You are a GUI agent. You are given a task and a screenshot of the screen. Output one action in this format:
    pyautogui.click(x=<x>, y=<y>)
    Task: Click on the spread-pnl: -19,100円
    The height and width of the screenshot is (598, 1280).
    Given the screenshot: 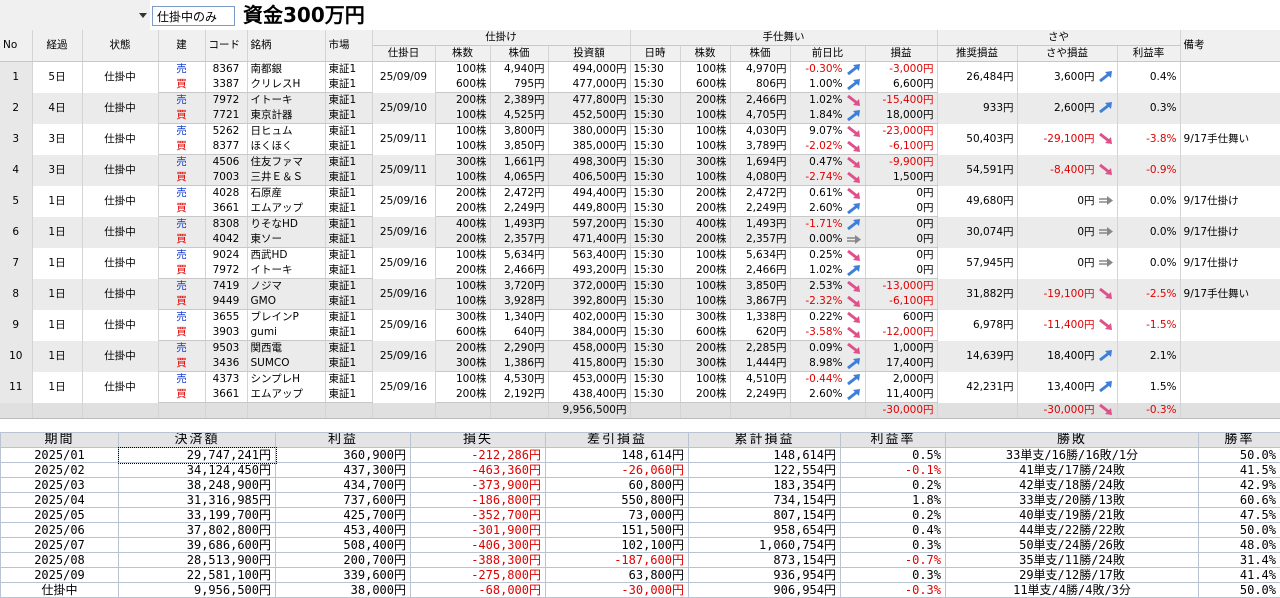 What is the action you would take?
    pyautogui.click(x=1068, y=294)
    